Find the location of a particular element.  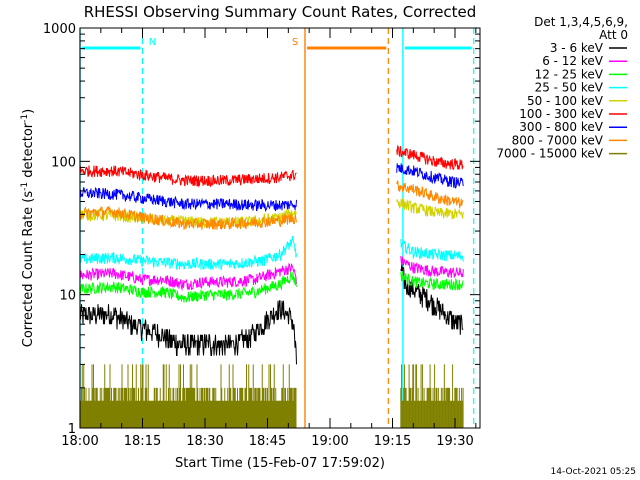

legend-entry: 7000 - 15000 keV is located at coordinates (561, 154).